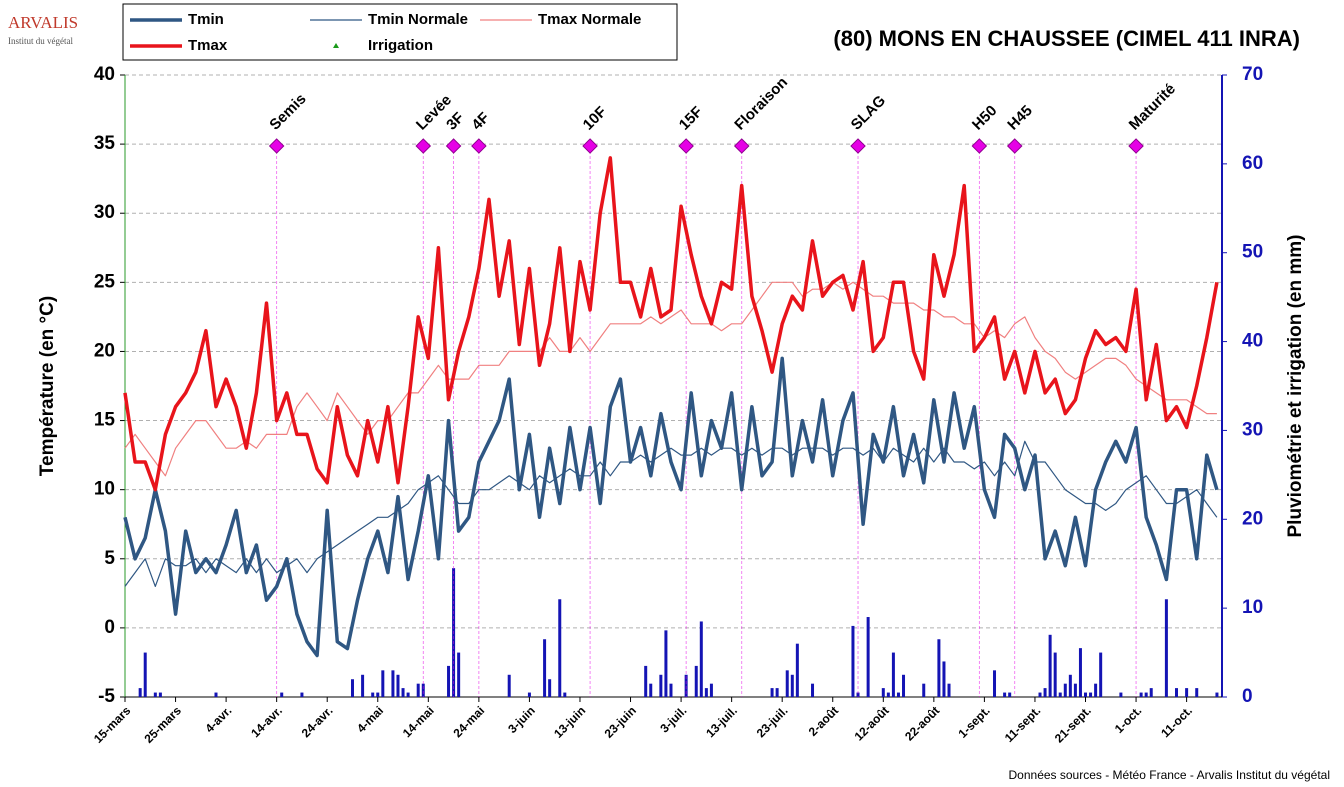  Describe the element at coordinates (691, 118) in the screenshot. I see `stage-label: 15F` at that location.